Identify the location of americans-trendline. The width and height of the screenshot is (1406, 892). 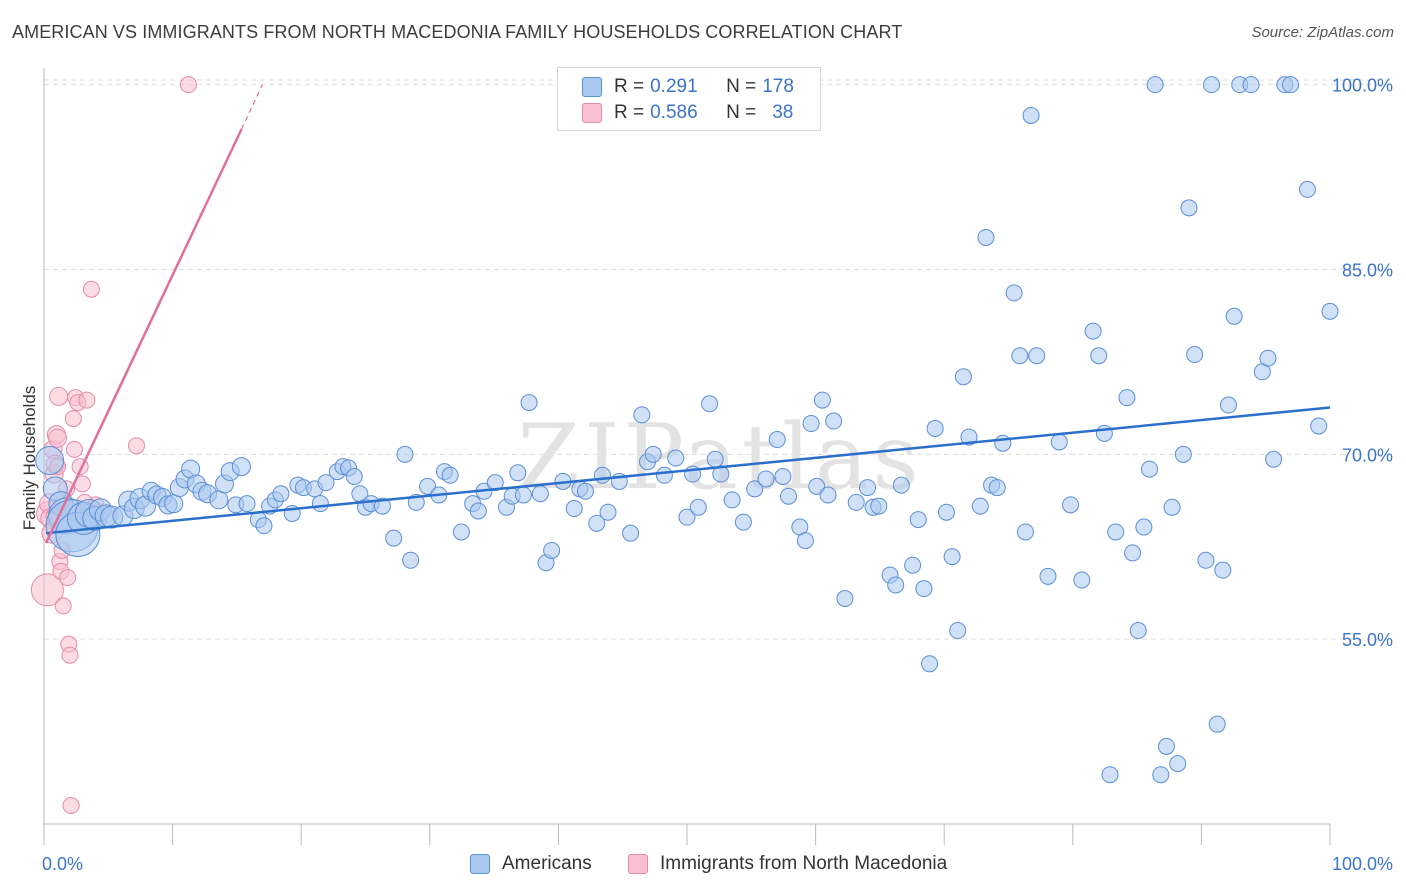
(688, 470).